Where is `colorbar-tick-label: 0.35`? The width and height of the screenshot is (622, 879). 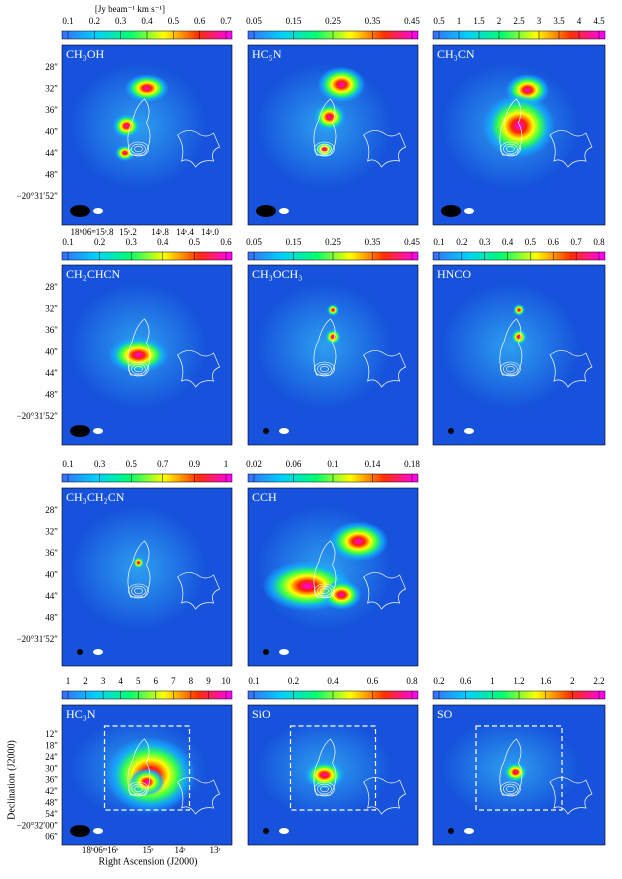
colorbar-tick-label: 0.35 is located at coordinates (373, 21).